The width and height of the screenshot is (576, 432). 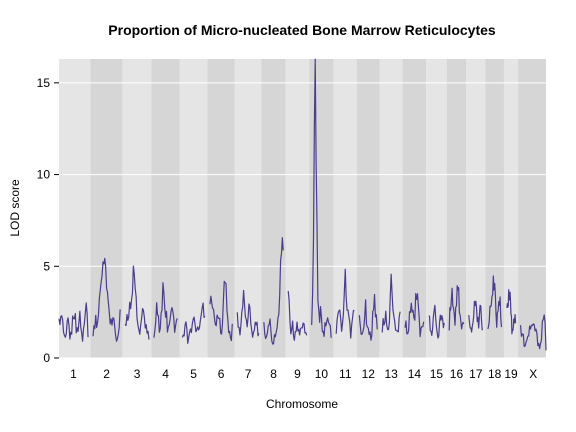 What do you see at coordinates (533, 374) in the screenshot?
I see `x-tick-label-chr-X: X` at bounding box center [533, 374].